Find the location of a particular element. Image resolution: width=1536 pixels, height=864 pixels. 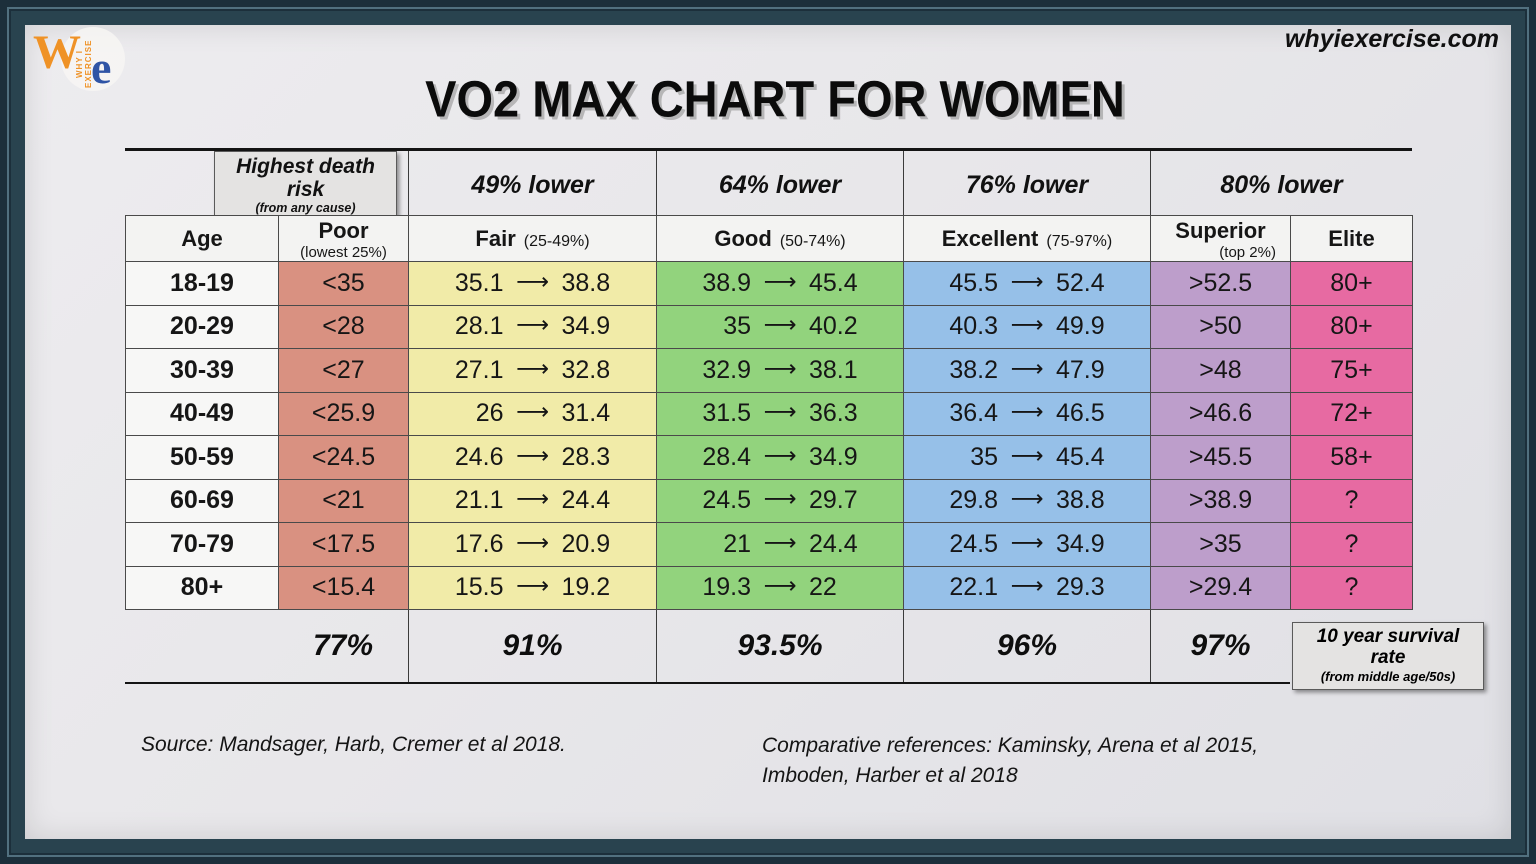

good-range-cell: 38.9 ⟶ 45.4 is located at coordinates (780, 283).